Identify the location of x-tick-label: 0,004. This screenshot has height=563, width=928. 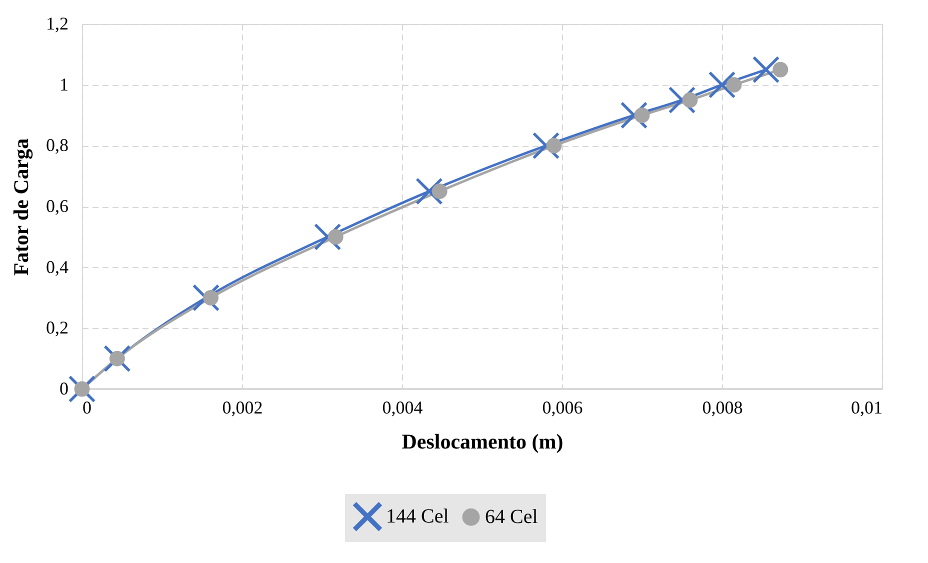
(402, 408).